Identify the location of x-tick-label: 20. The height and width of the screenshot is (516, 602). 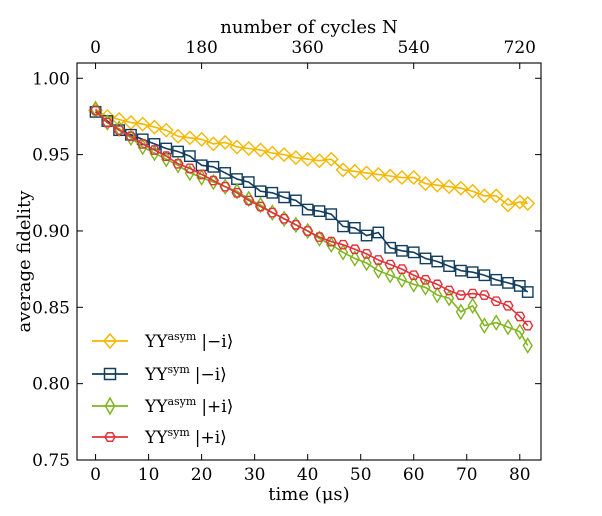
(202, 475).